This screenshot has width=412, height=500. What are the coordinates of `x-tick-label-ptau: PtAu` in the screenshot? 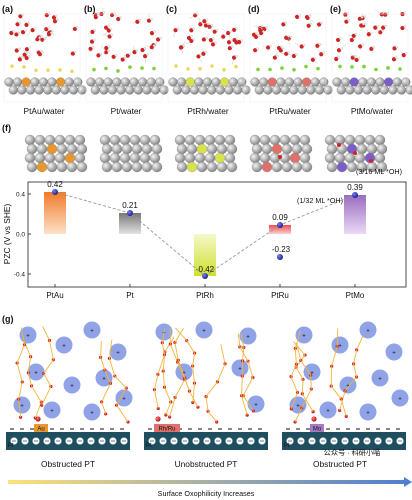 It's located at (54, 295).